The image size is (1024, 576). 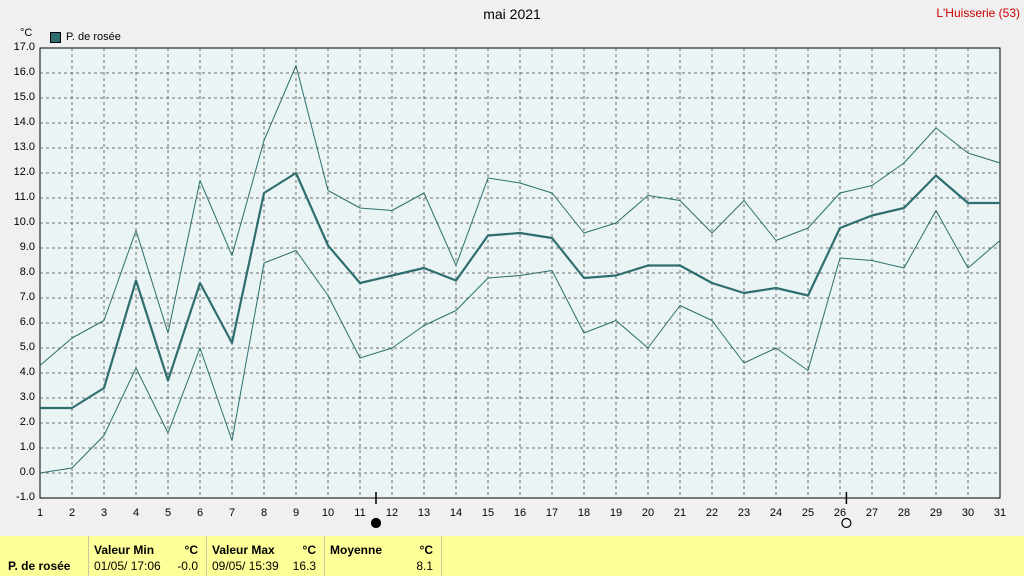 What do you see at coordinates (356, 550) in the screenshot?
I see `footer-avg-header: Moyenne` at bounding box center [356, 550].